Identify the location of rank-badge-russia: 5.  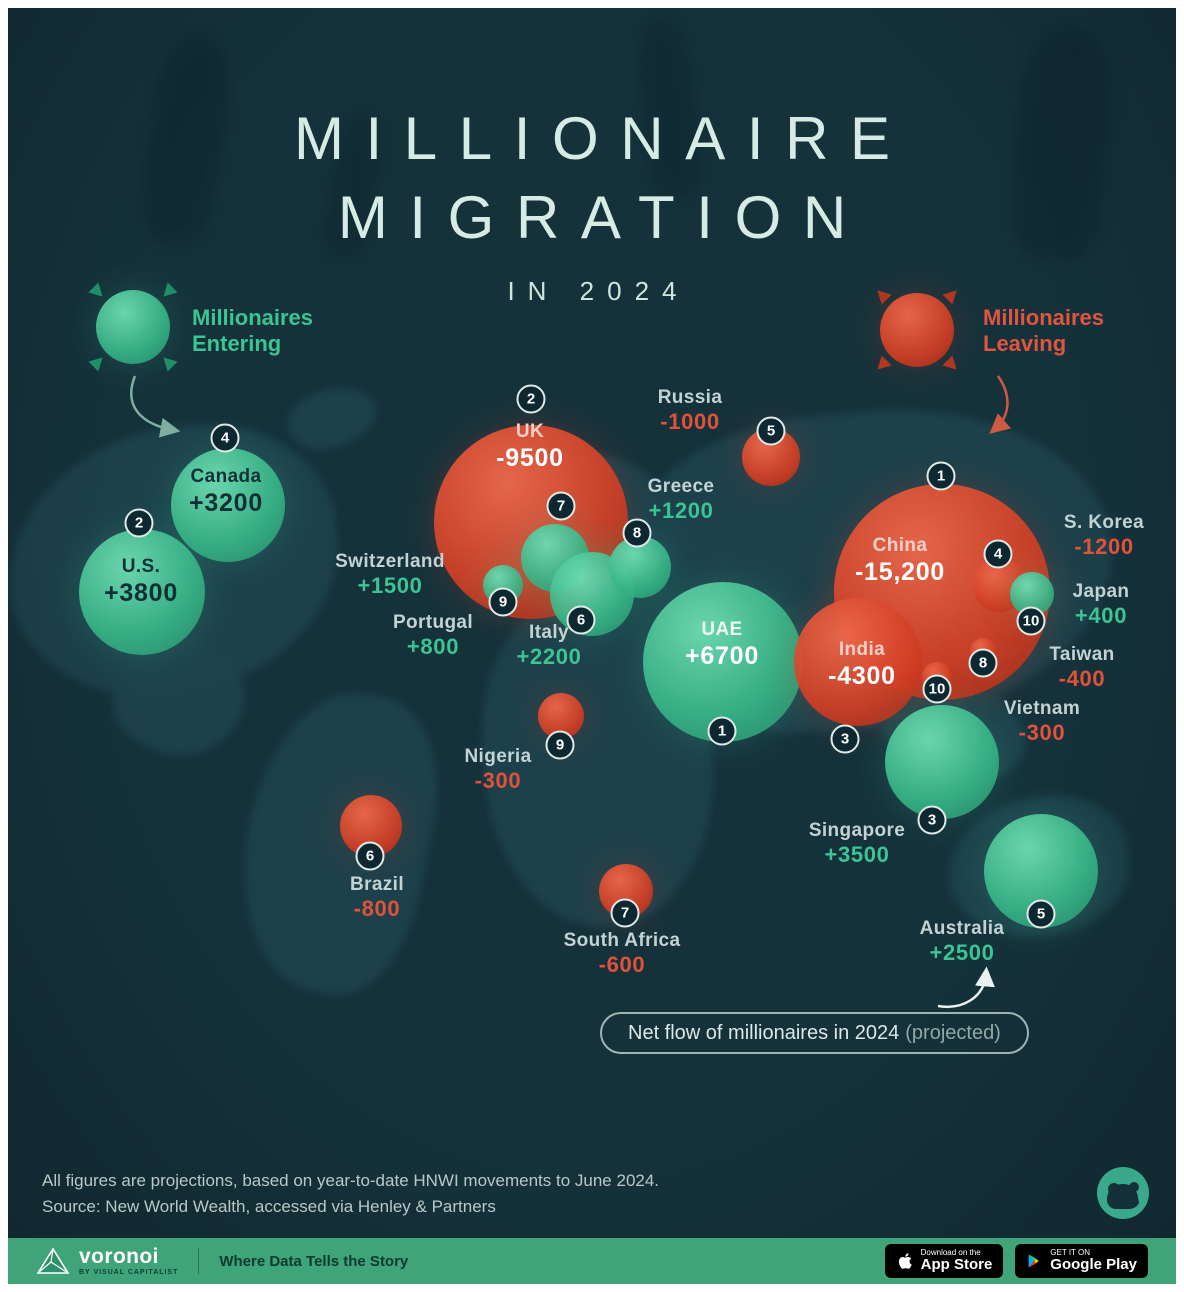
(771, 431).